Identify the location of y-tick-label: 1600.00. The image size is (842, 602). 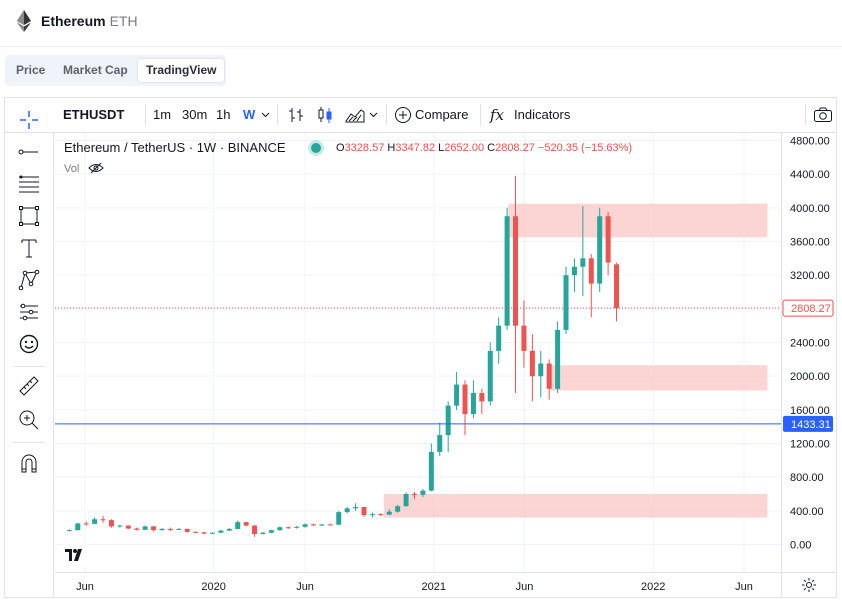
(810, 411).